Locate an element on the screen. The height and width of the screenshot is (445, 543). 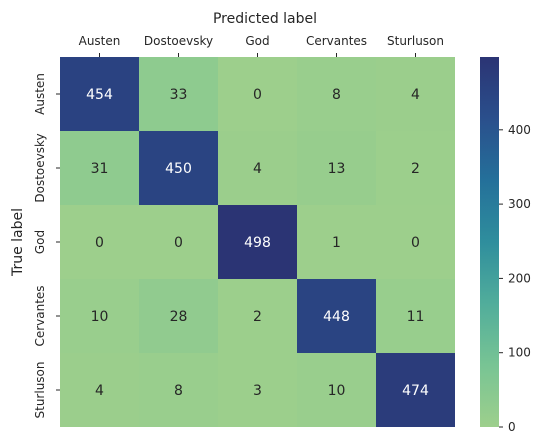
cell-value-label: 11 is located at coordinates (416, 317).